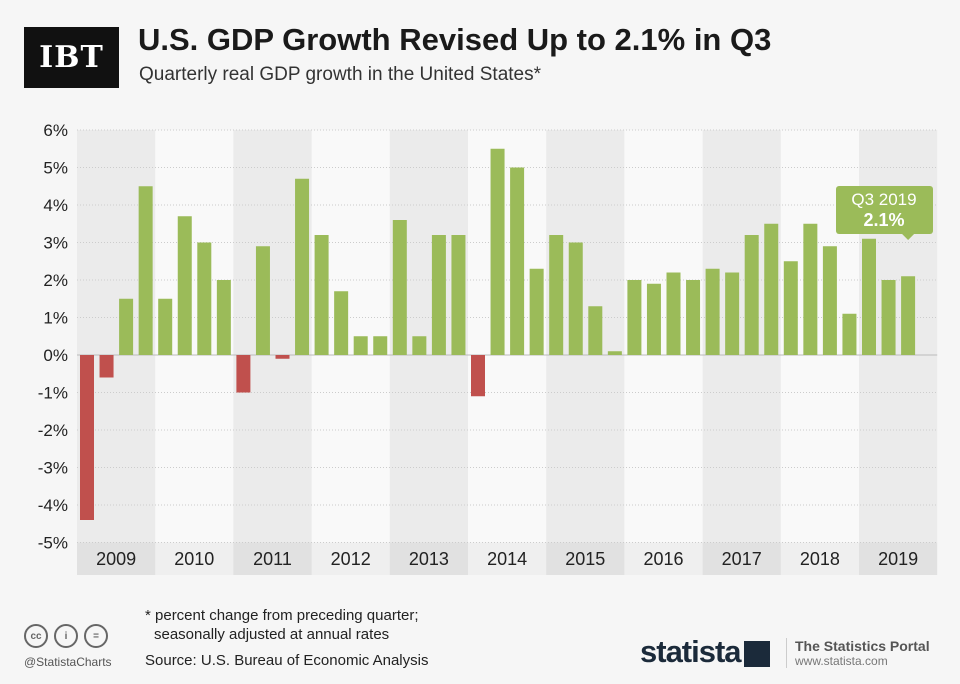  I want to click on x-tick-label: 2010, so click(194, 559).